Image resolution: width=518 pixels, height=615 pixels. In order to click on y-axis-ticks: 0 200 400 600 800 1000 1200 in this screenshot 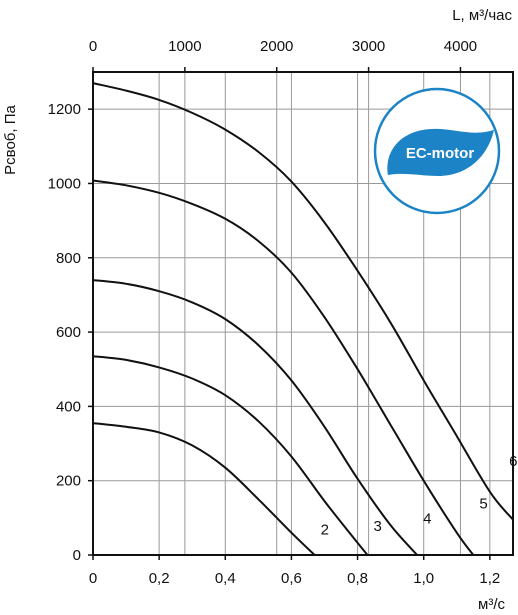, I will do `click(70, 332)`.